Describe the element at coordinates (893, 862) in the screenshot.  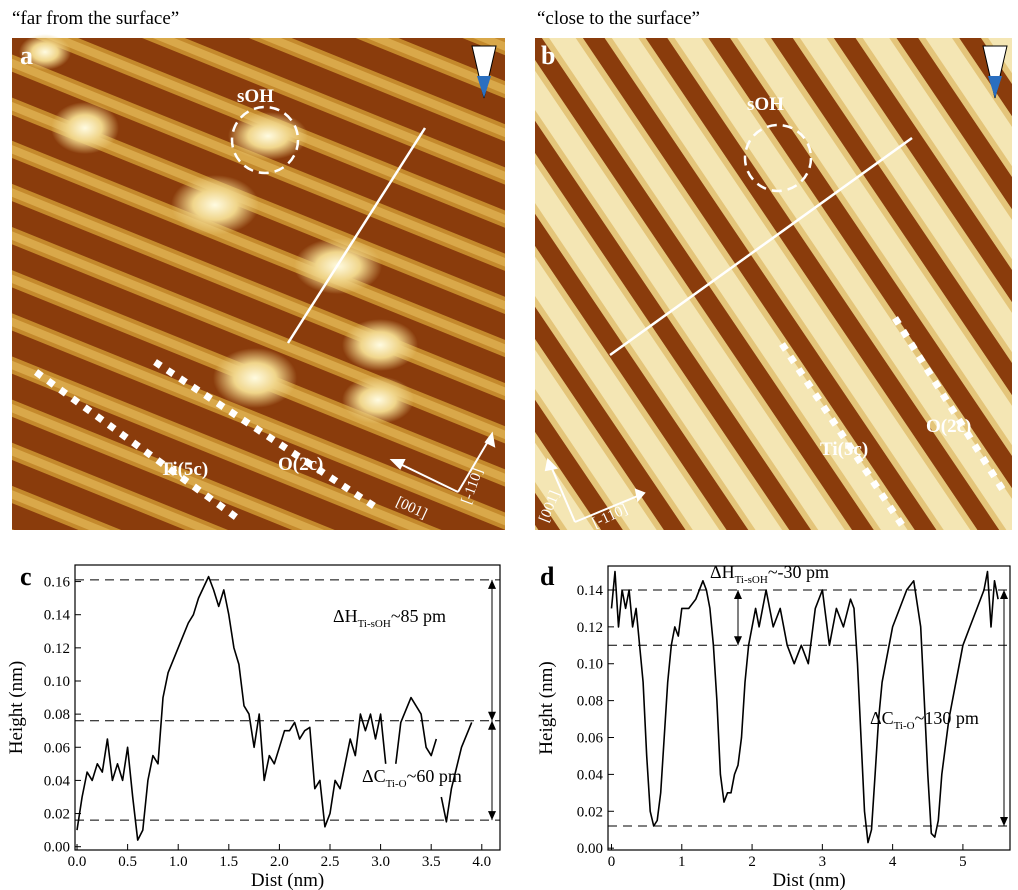
I see `x-tick-label: 4` at that location.